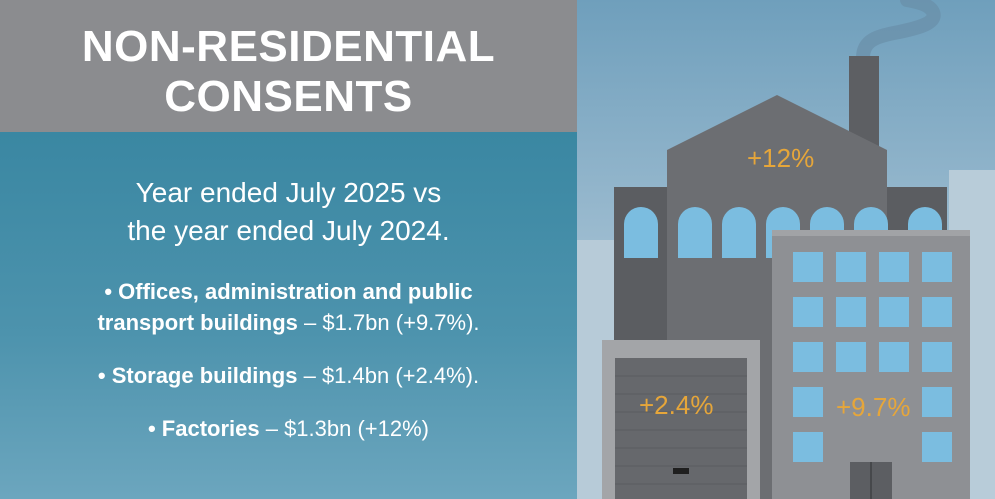 This screenshot has width=995, height=499. Describe the element at coordinates (288, 96) in the screenshot. I see `title-line-2: CONSENTS` at that location.